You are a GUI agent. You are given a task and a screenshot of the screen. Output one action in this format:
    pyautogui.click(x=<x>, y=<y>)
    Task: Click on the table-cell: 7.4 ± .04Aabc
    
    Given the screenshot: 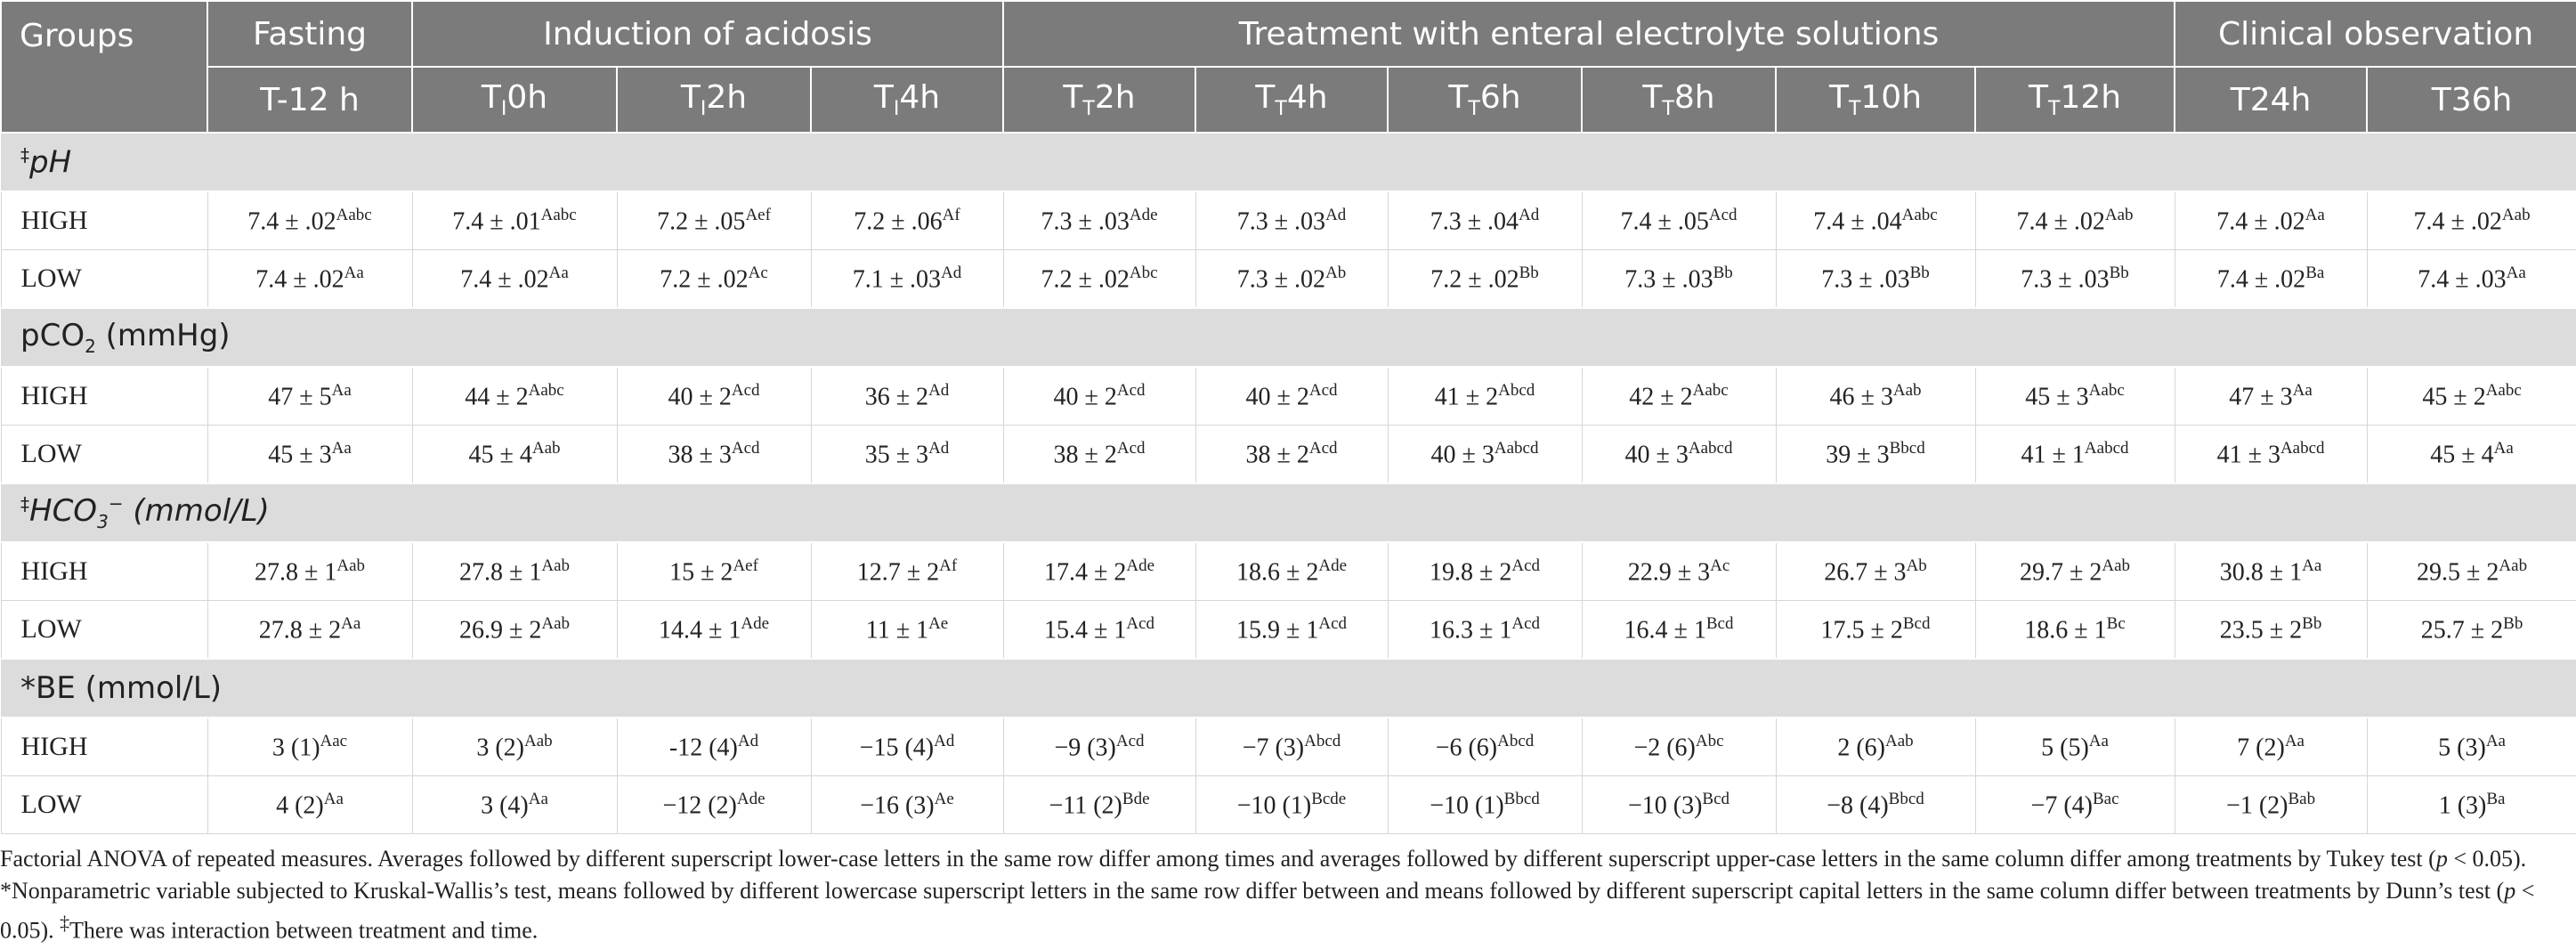 What is the action you would take?
    pyautogui.click(x=1876, y=220)
    